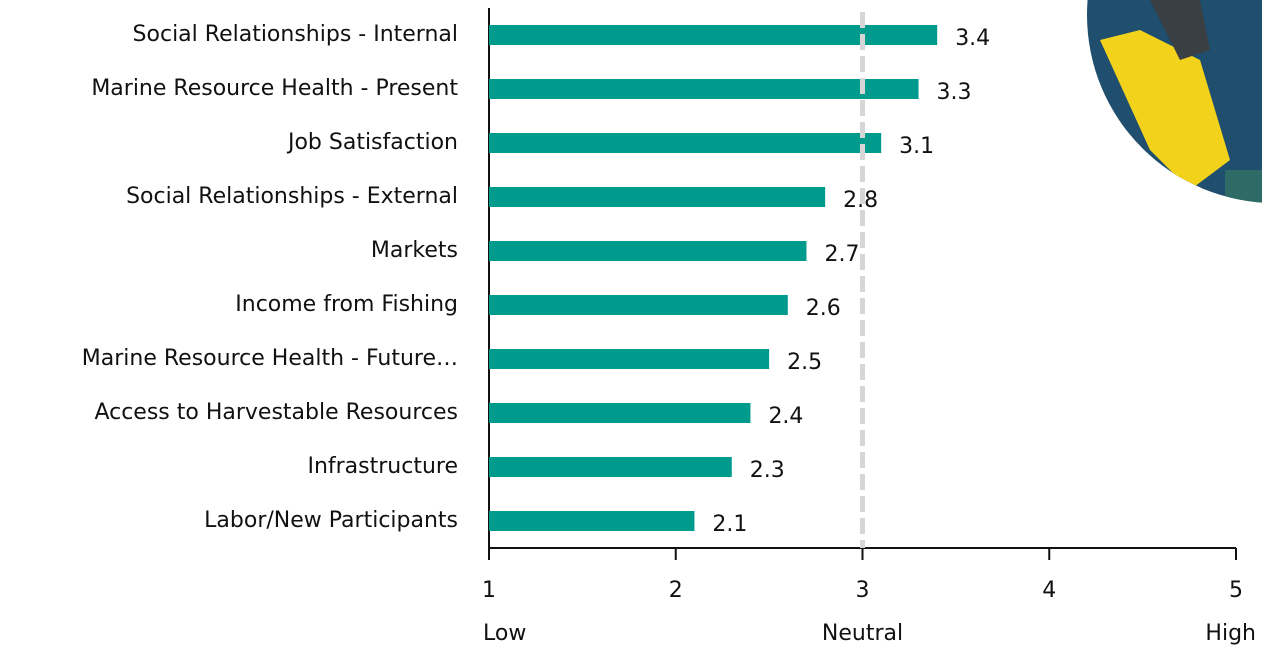  I want to click on value-label: 2.6, so click(823, 308).